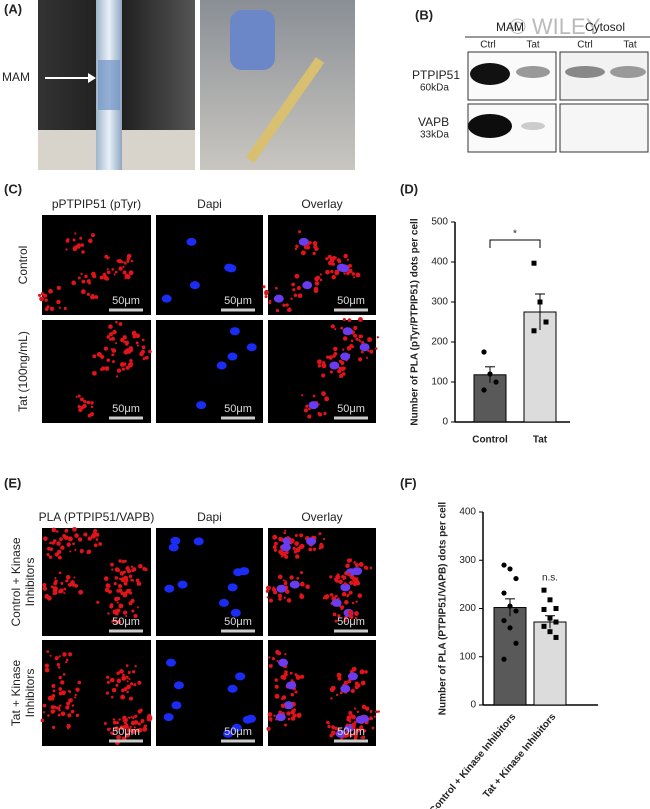  Describe the element at coordinates (515, 234) in the screenshot. I see `annotation: *` at that location.